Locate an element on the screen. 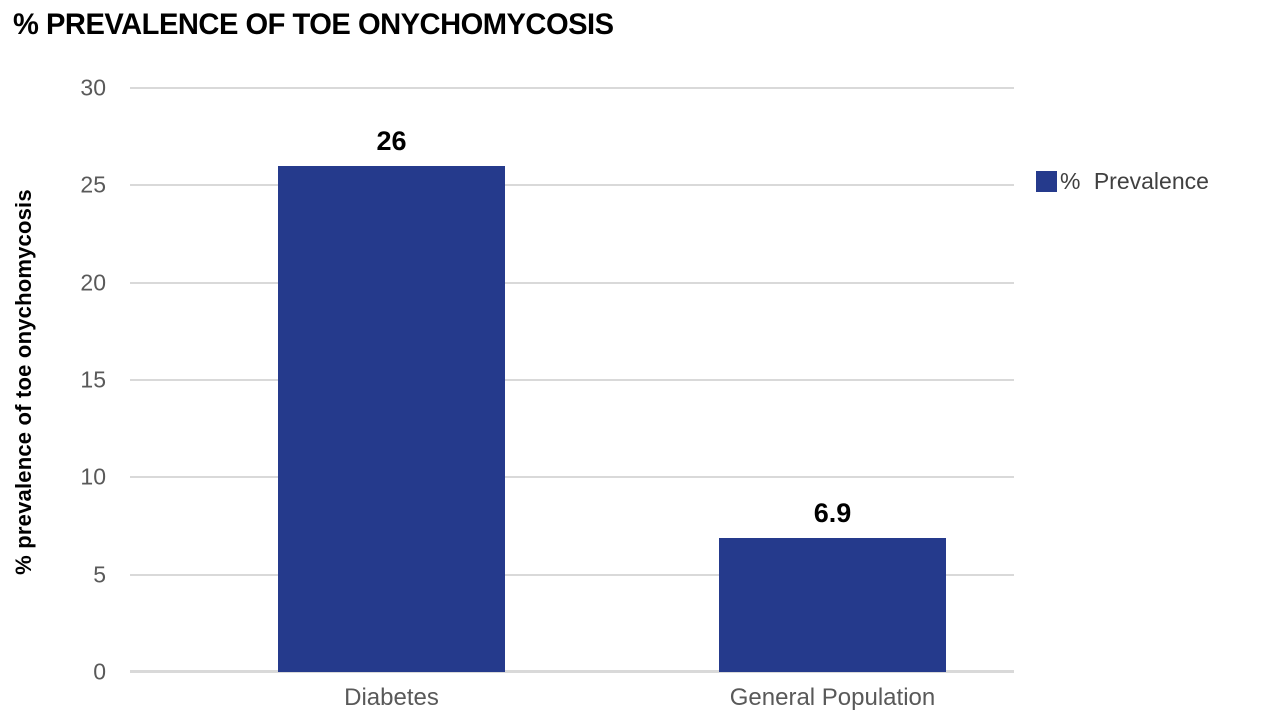 Image resolution: width=1272 pixels, height=722 pixels. bar-general-population is located at coordinates (832, 604).